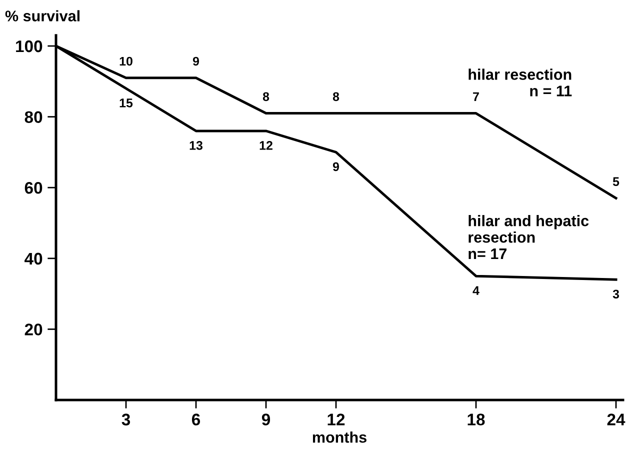  I want to click on y-tick-label: 100, so click(29, 46).